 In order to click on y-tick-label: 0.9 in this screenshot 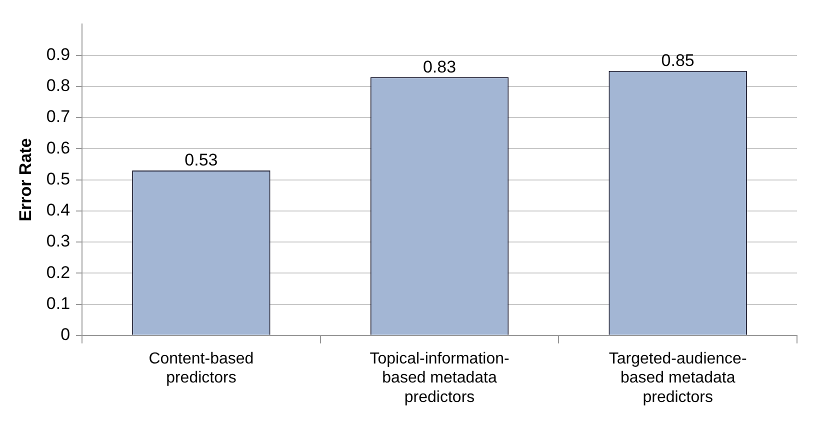, I will do `click(58, 54)`.